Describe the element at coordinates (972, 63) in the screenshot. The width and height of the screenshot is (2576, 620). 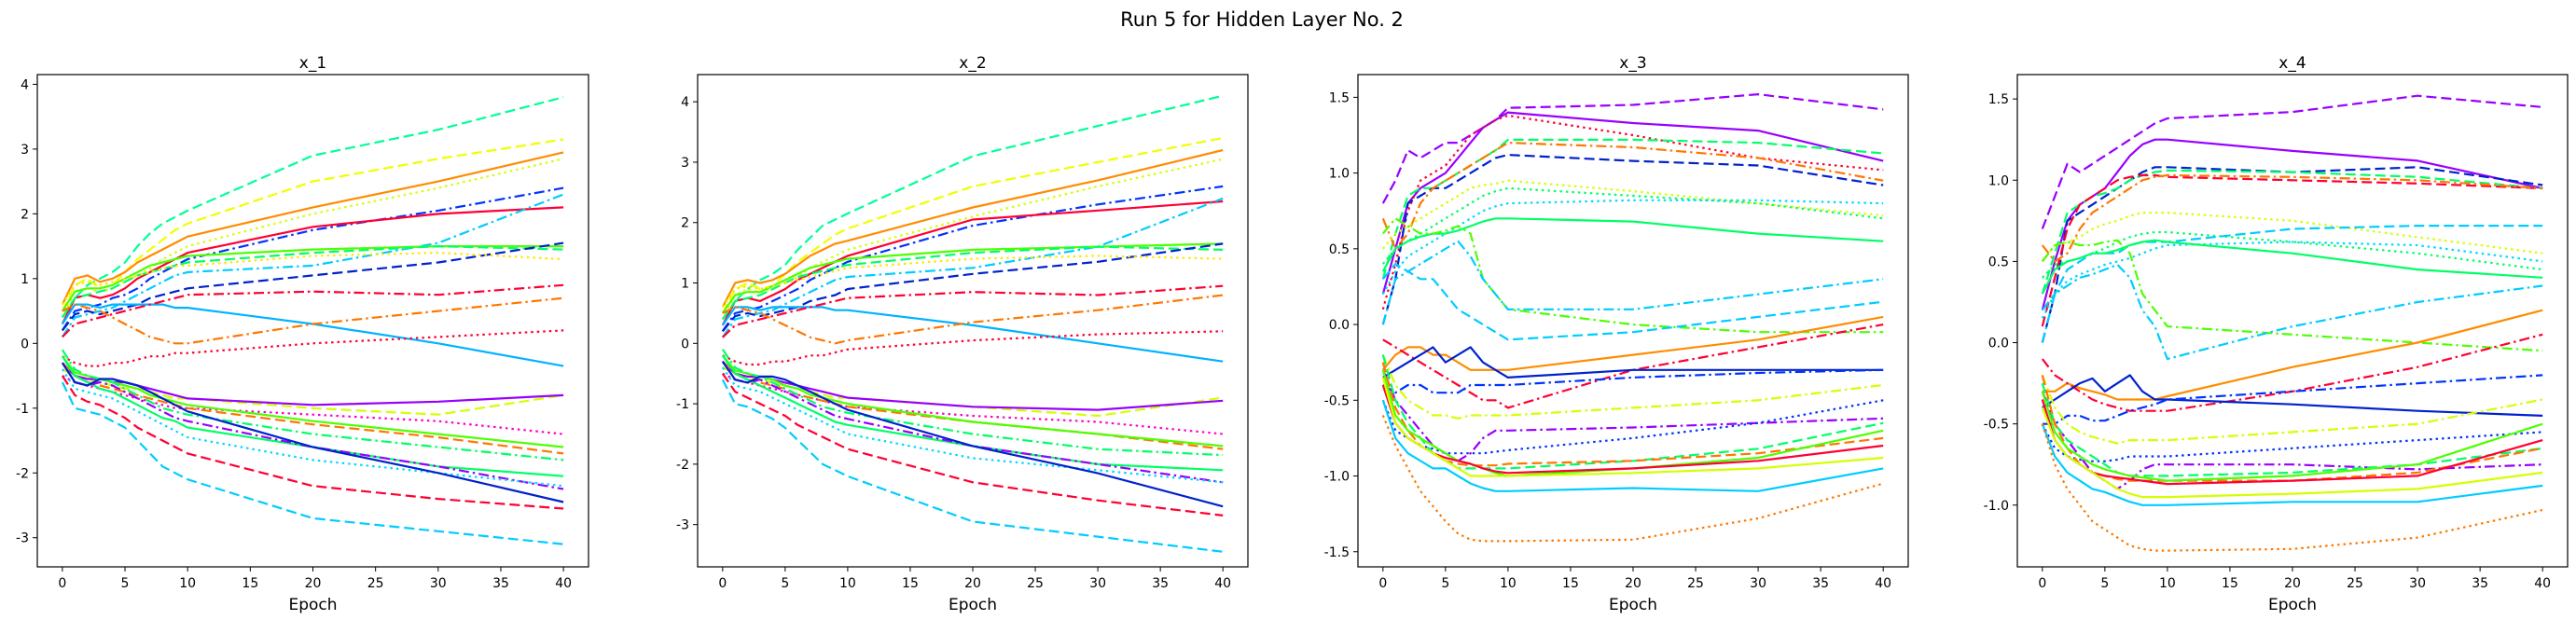
I see `subplot-title: x_2` at that location.